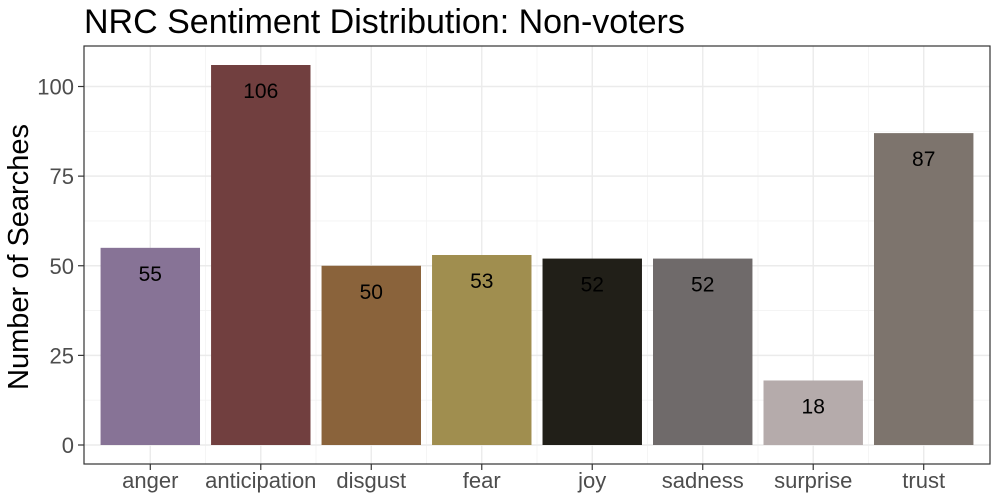  Describe the element at coordinates (62, 176) in the screenshot. I see `y-tick-label: 75` at that location.